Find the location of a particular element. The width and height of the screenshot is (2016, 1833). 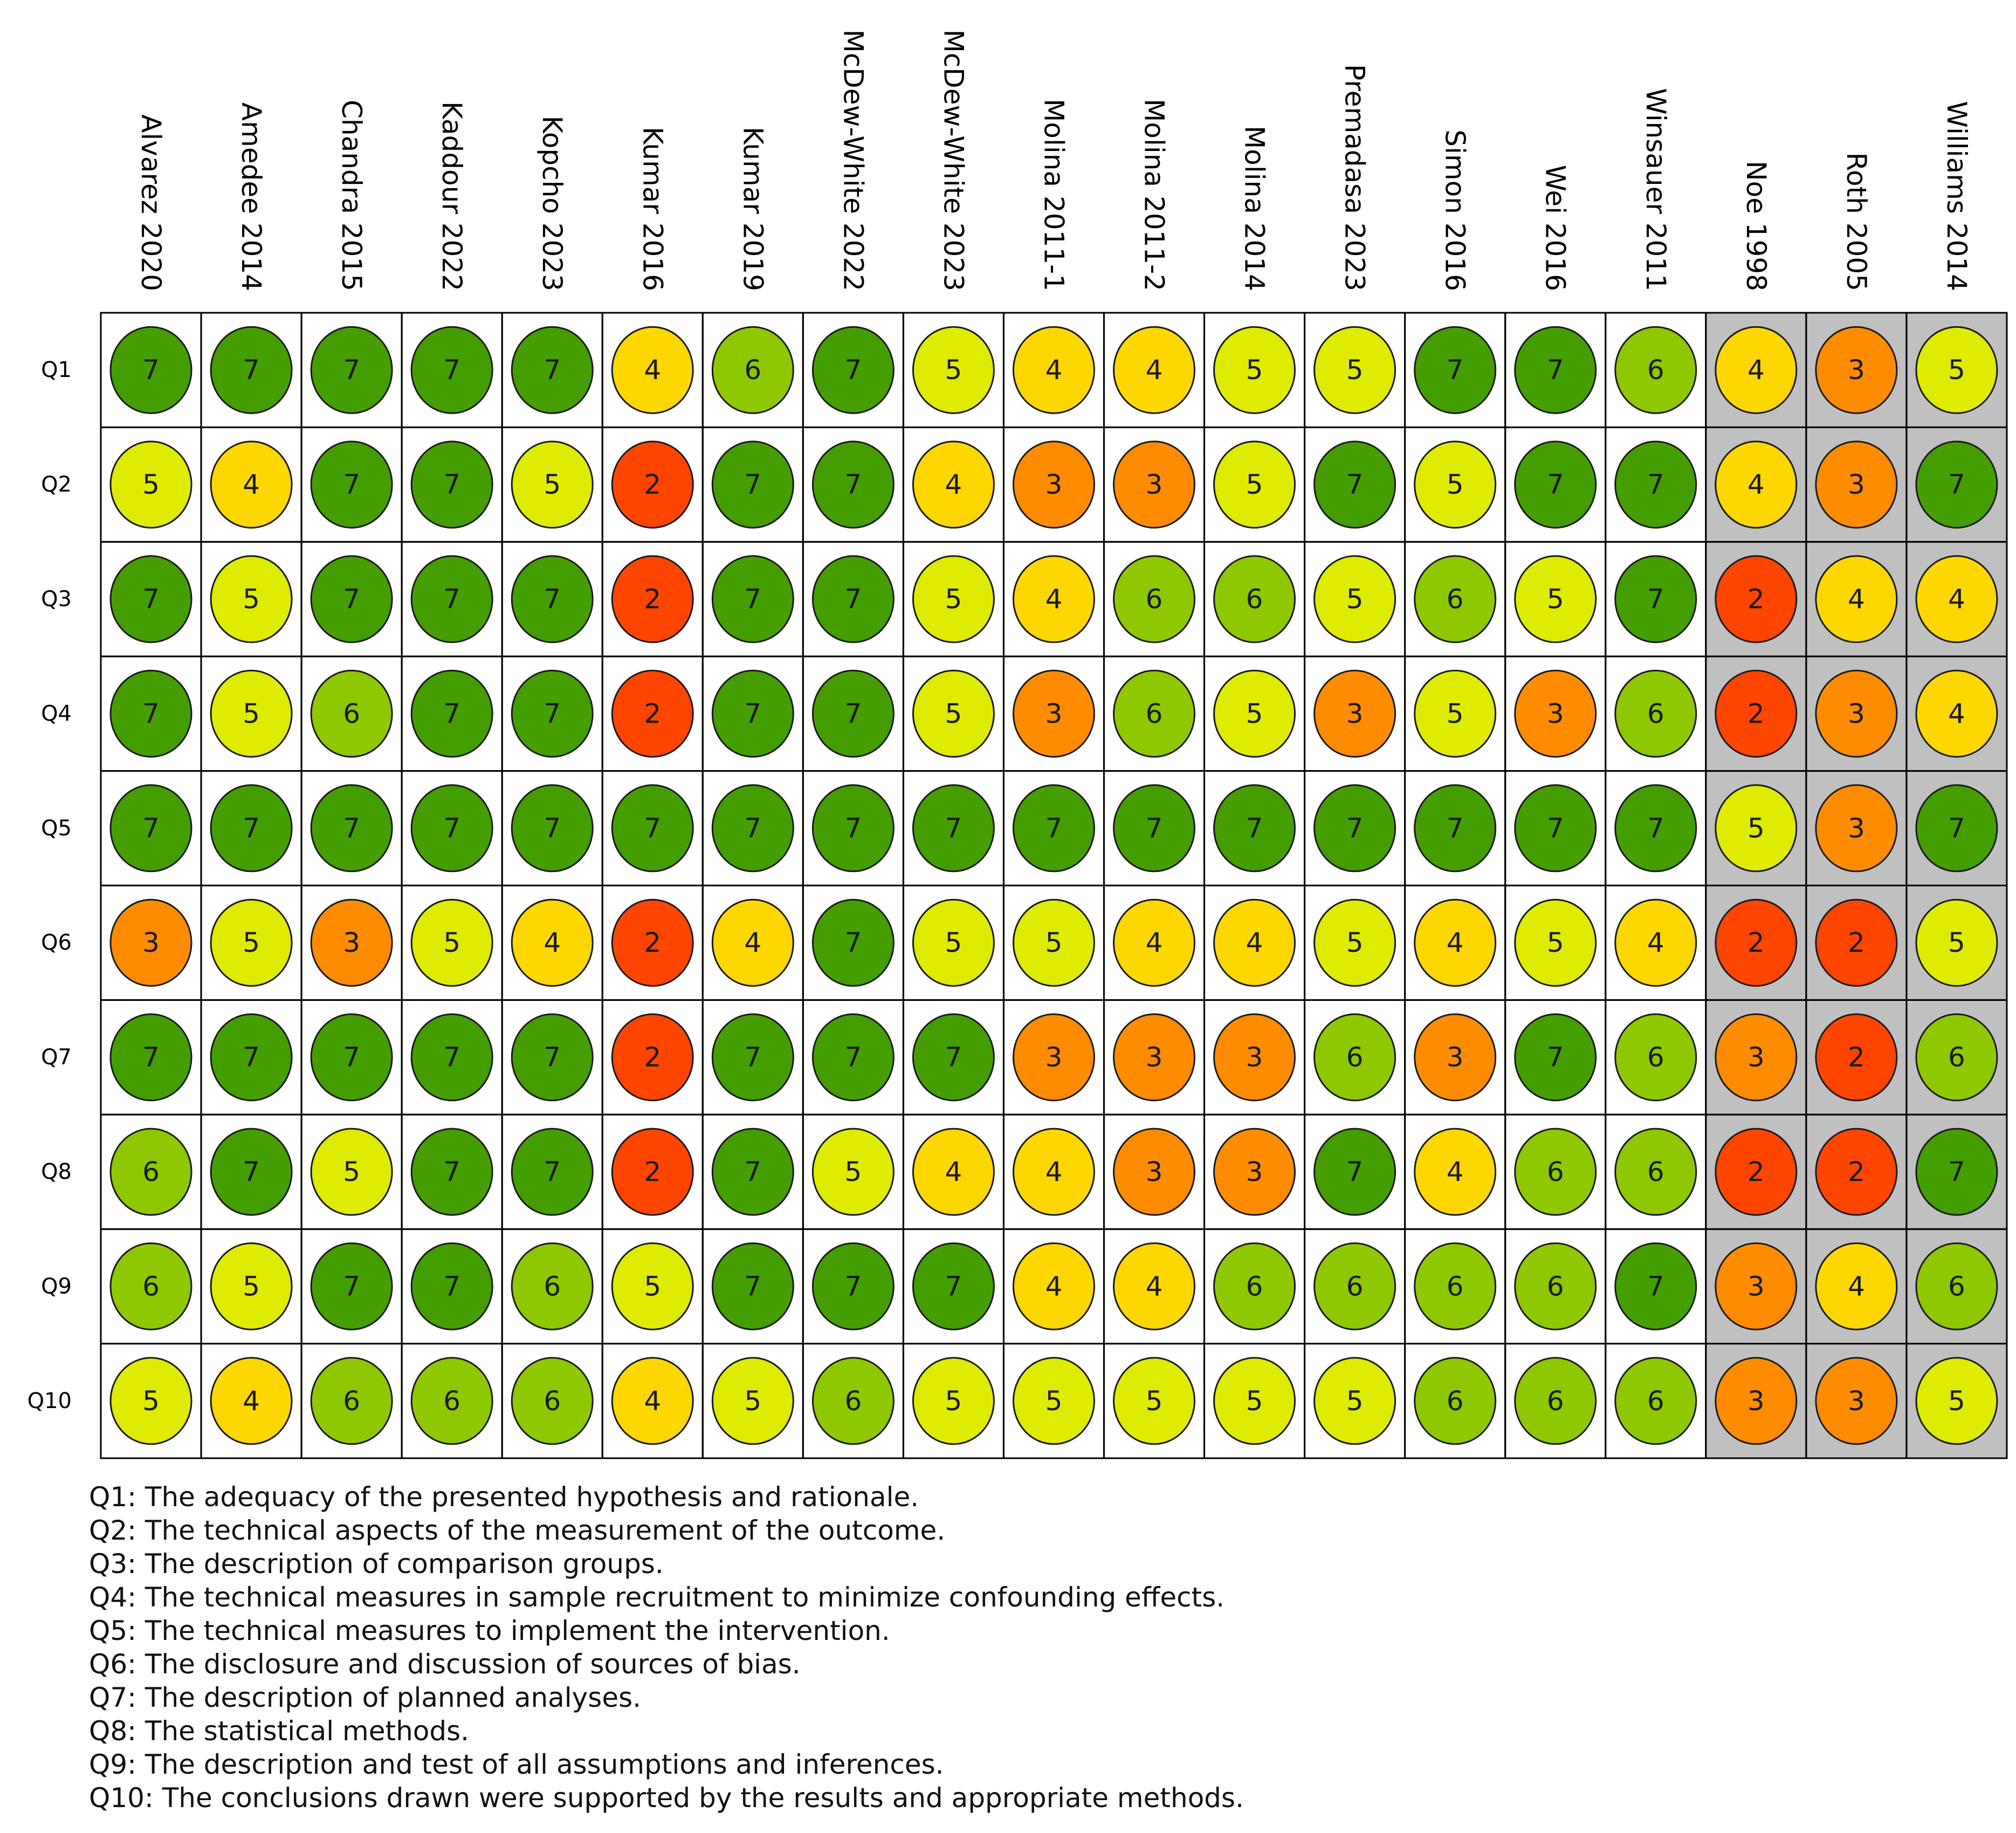

column-header-chandra-2015: Chandra 2015 is located at coordinates (351, 195).